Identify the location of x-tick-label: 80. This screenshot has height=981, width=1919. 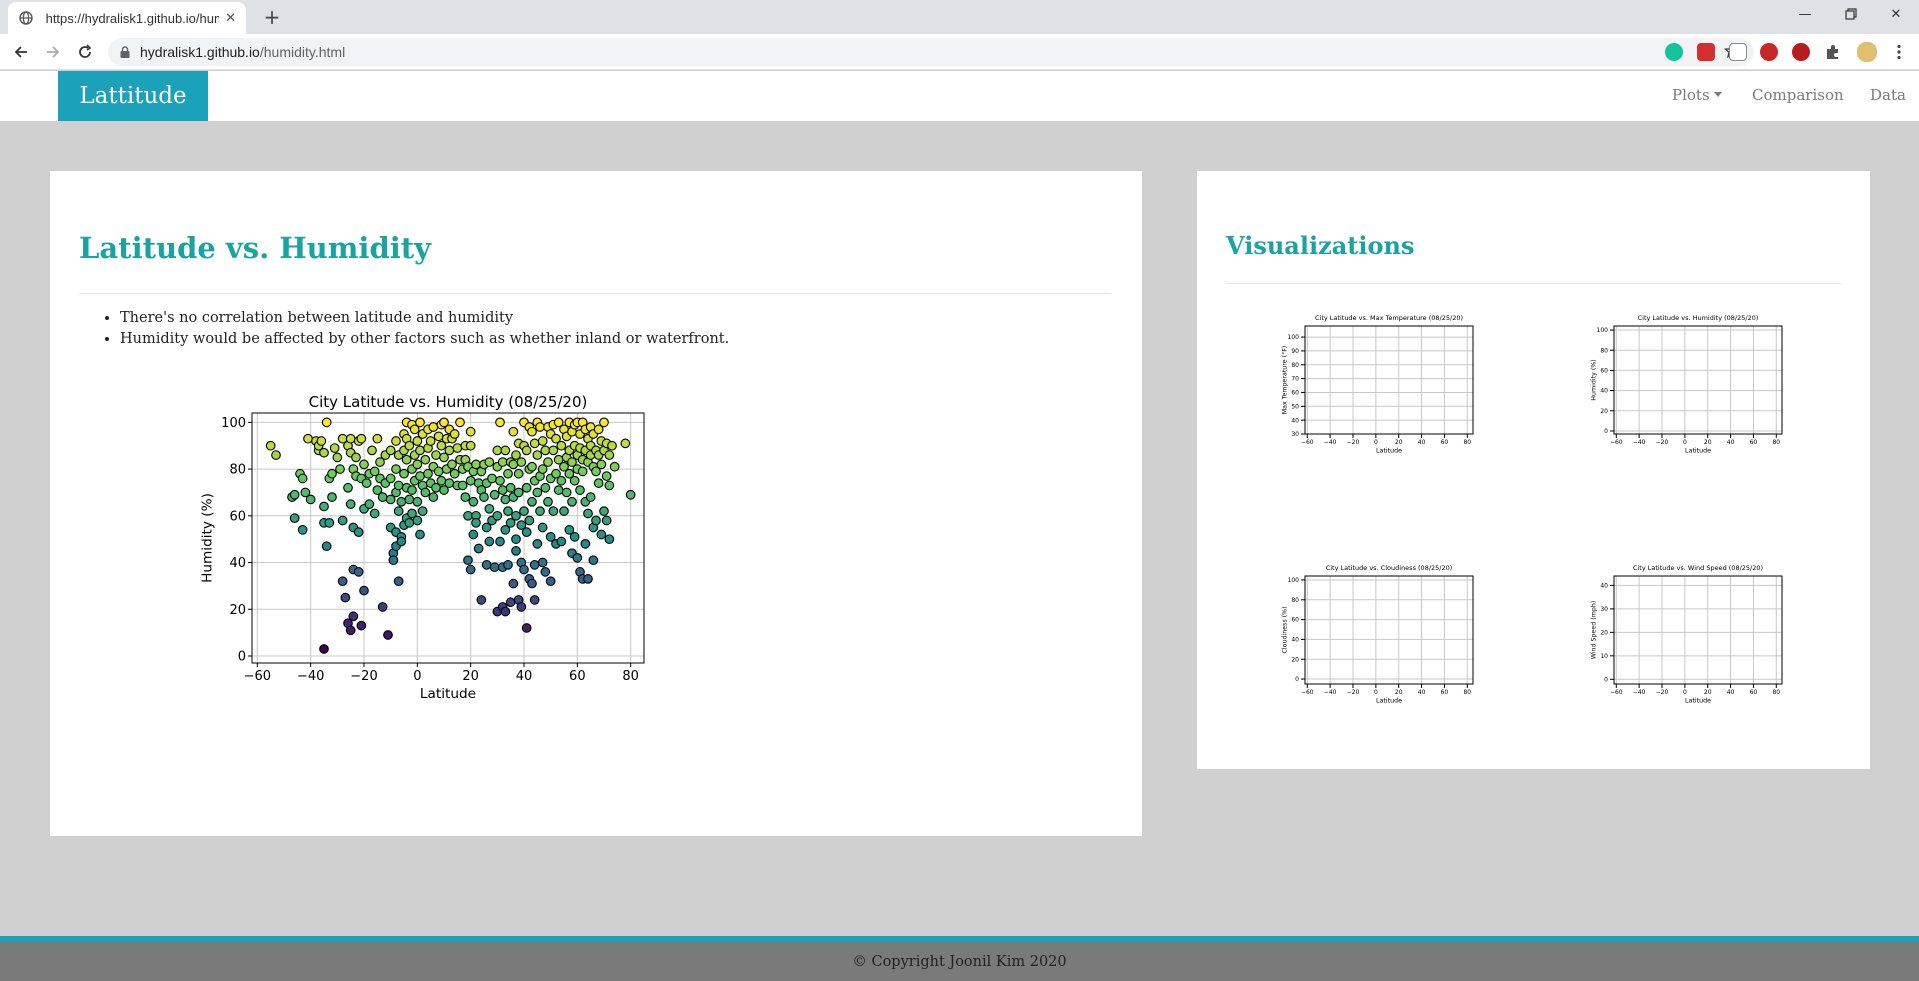
(630, 676).